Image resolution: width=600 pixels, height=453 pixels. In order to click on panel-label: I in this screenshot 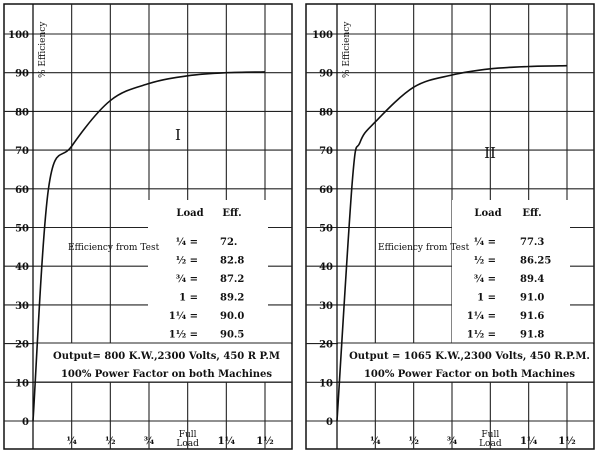, I will do `click(178, 135)`.